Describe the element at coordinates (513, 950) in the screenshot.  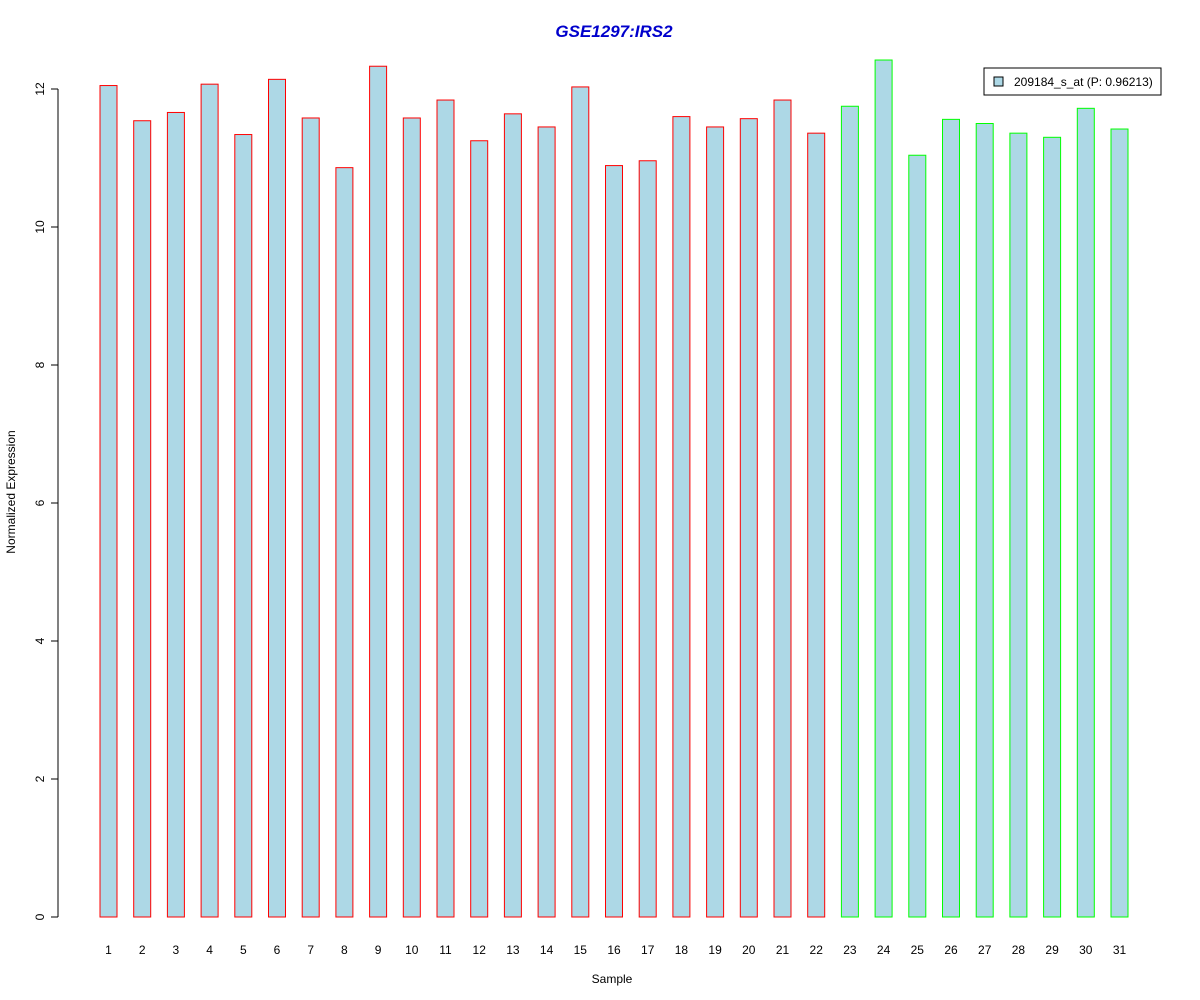
I see `x-tick-label: 13` at that location.